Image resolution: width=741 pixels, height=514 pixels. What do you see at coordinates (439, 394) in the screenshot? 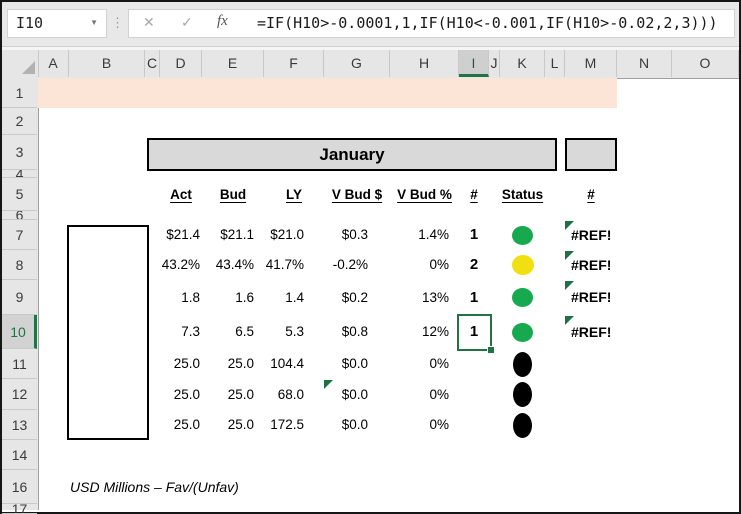
I see `cell-H12: 0%` at bounding box center [439, 394].